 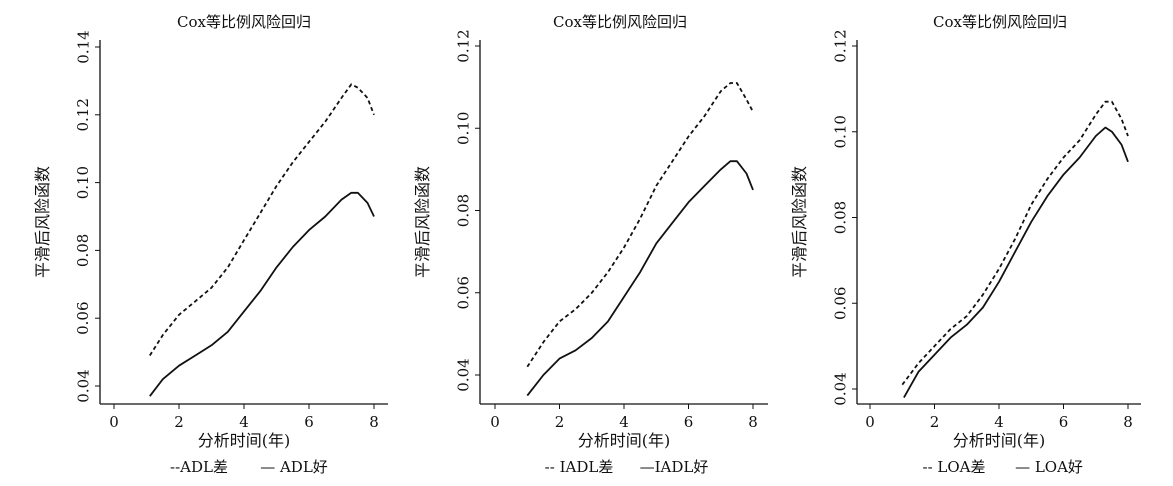 I want to click on legend-item-solid: — ADL好, so click(x=294, y=467).